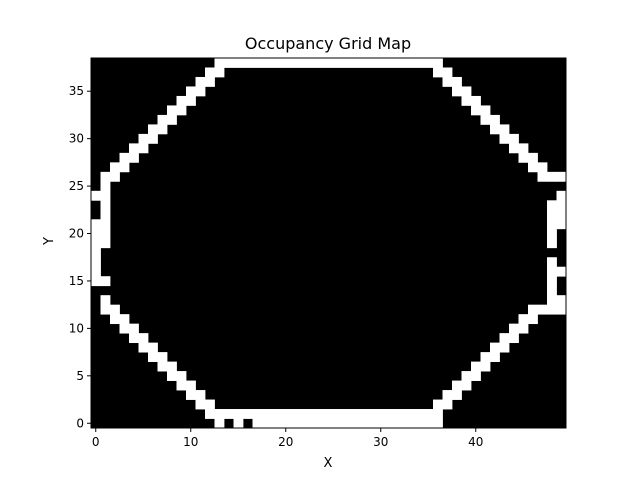  Describe the element at coordinates (76, 234) in the screenshot. I see `y-tick-label: 20` at that location.